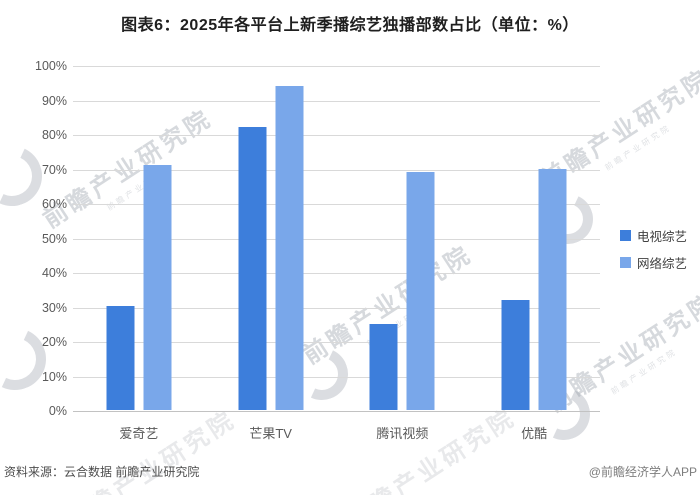  What do you see at coordinates (552, 289) in the screenshot?
I see `bar-s2-c4` at bounding box center [552, 289].